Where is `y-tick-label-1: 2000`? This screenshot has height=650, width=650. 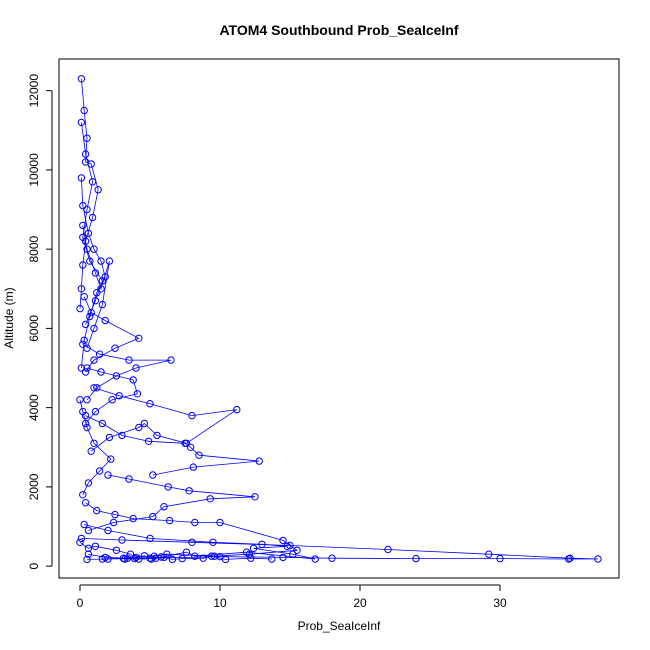
y-tick-label-1: 2000 is located at coordinates (34, 486).